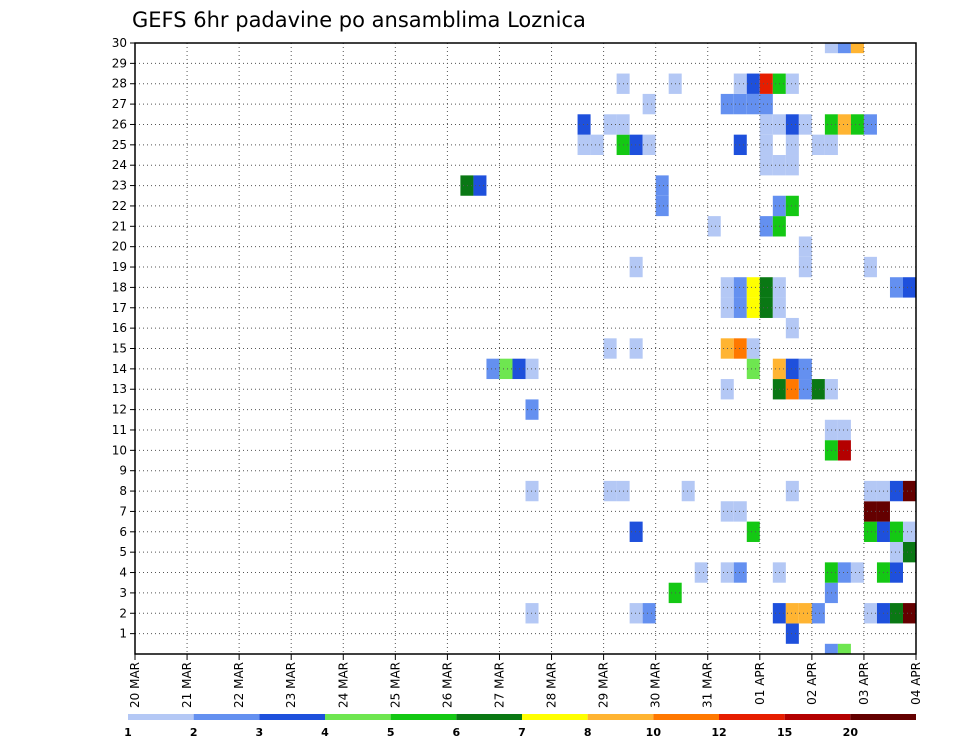 This screenshot has width=960, height=742. I want to click on colorbar-tick-label: 7, so click(522, 732).